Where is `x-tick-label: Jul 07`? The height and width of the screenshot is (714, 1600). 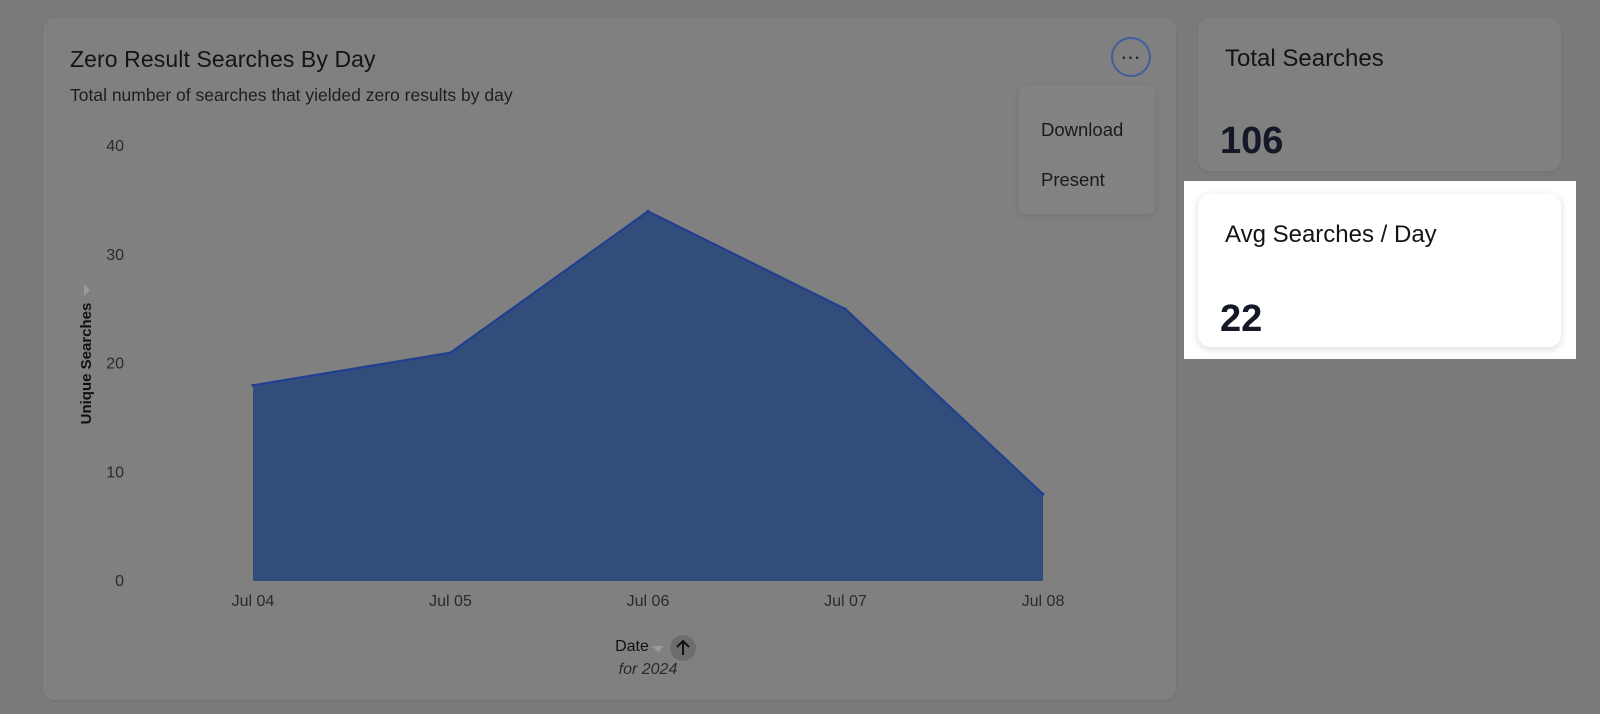
x-tick-label: Jul 07 is located at coordinates (845, 601).